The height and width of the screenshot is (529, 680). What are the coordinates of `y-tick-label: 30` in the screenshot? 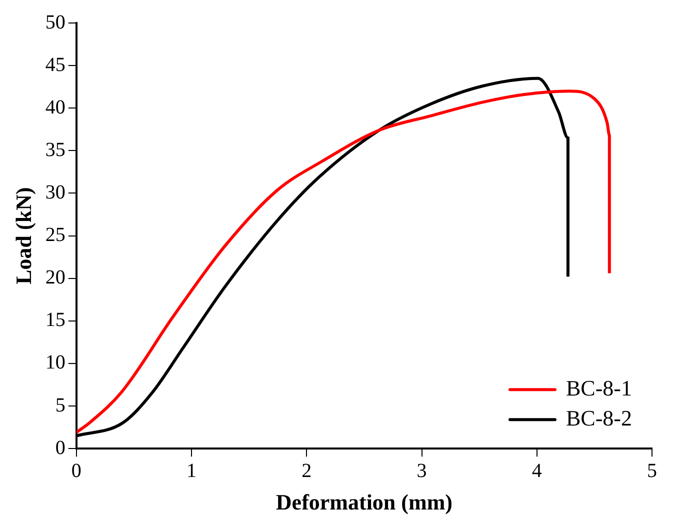 It's located at (55, 192).